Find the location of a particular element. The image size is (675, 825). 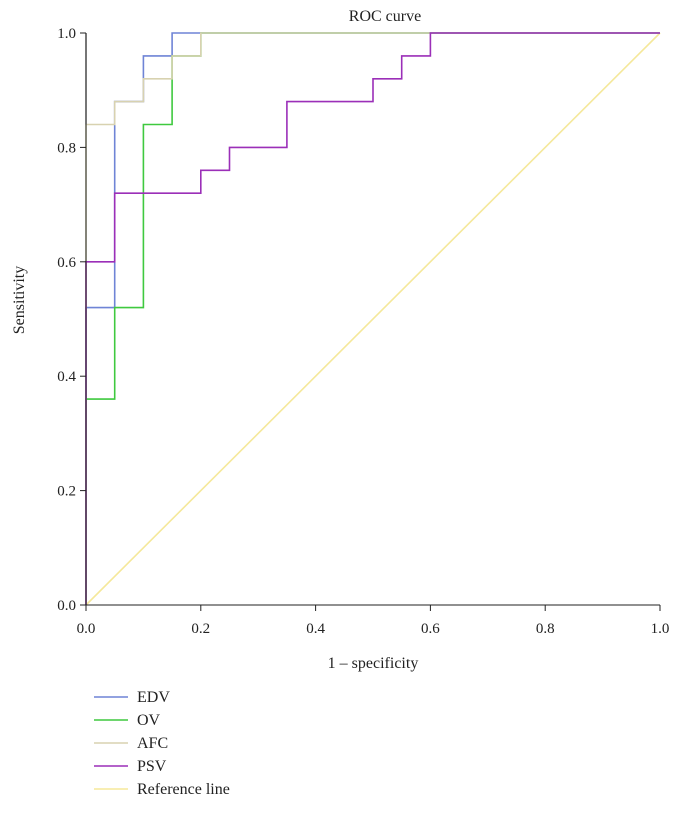

y-tick-label: 1.0 is located at coordinates (66, 34).